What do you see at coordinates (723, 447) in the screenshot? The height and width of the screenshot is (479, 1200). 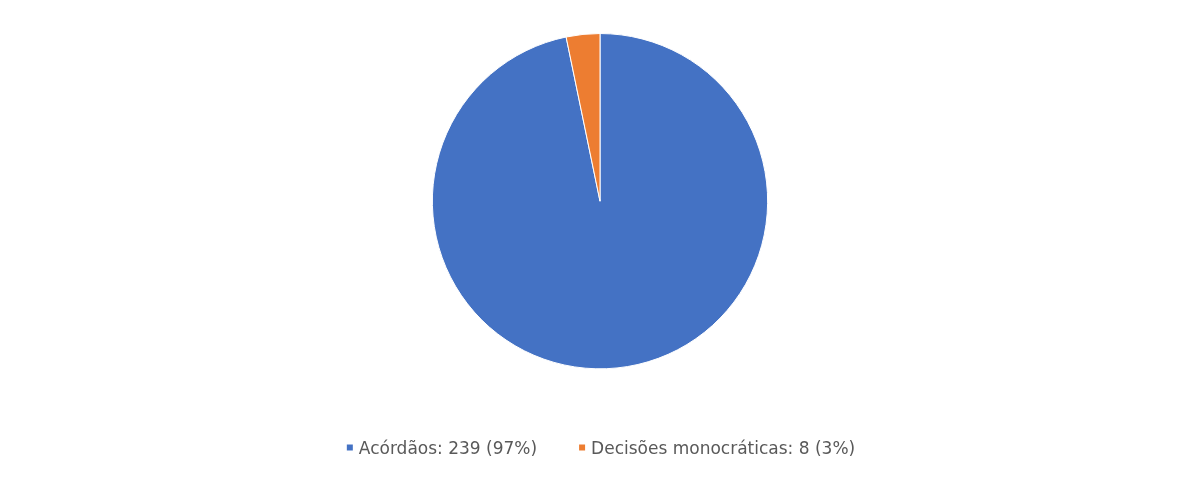 I see `legend-label: Decisões monocráticas: 8 (3%)` at bounding box center [723, 447].